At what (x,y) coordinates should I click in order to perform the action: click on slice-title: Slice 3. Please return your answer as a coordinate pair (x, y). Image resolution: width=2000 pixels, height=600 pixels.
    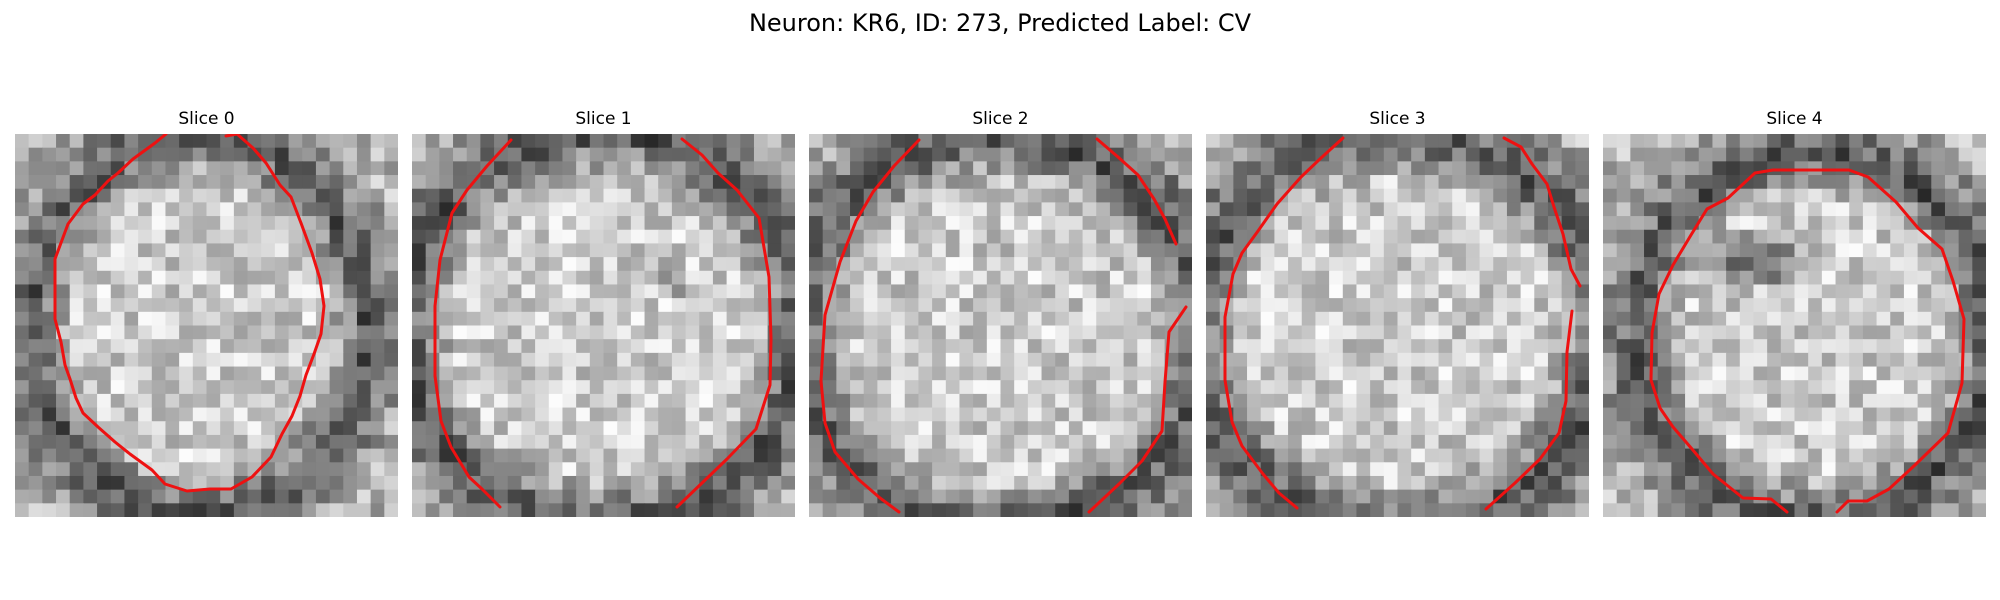
    Looking at the image, I should click on (1397, 119).